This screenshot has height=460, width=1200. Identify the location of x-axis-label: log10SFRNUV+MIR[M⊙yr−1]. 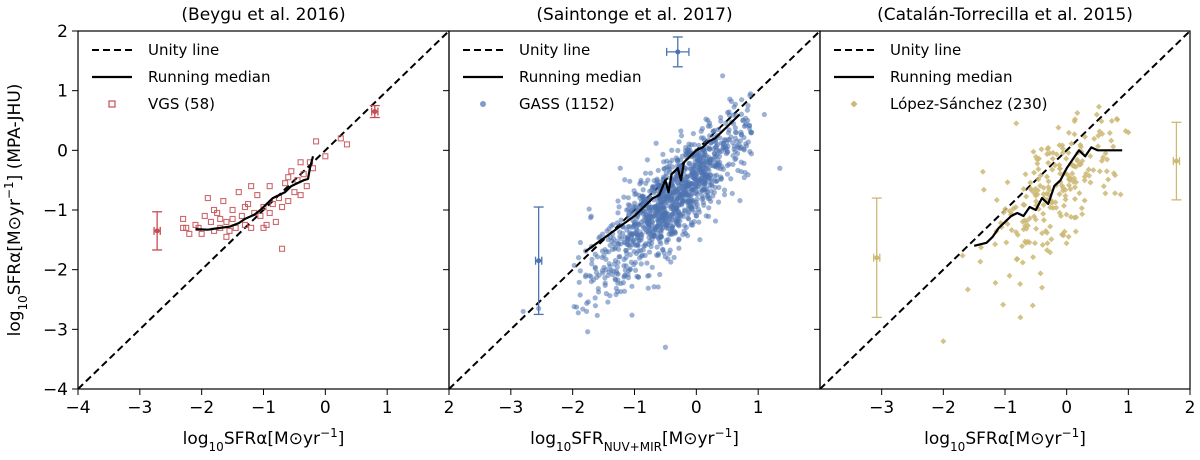
(634, 440).